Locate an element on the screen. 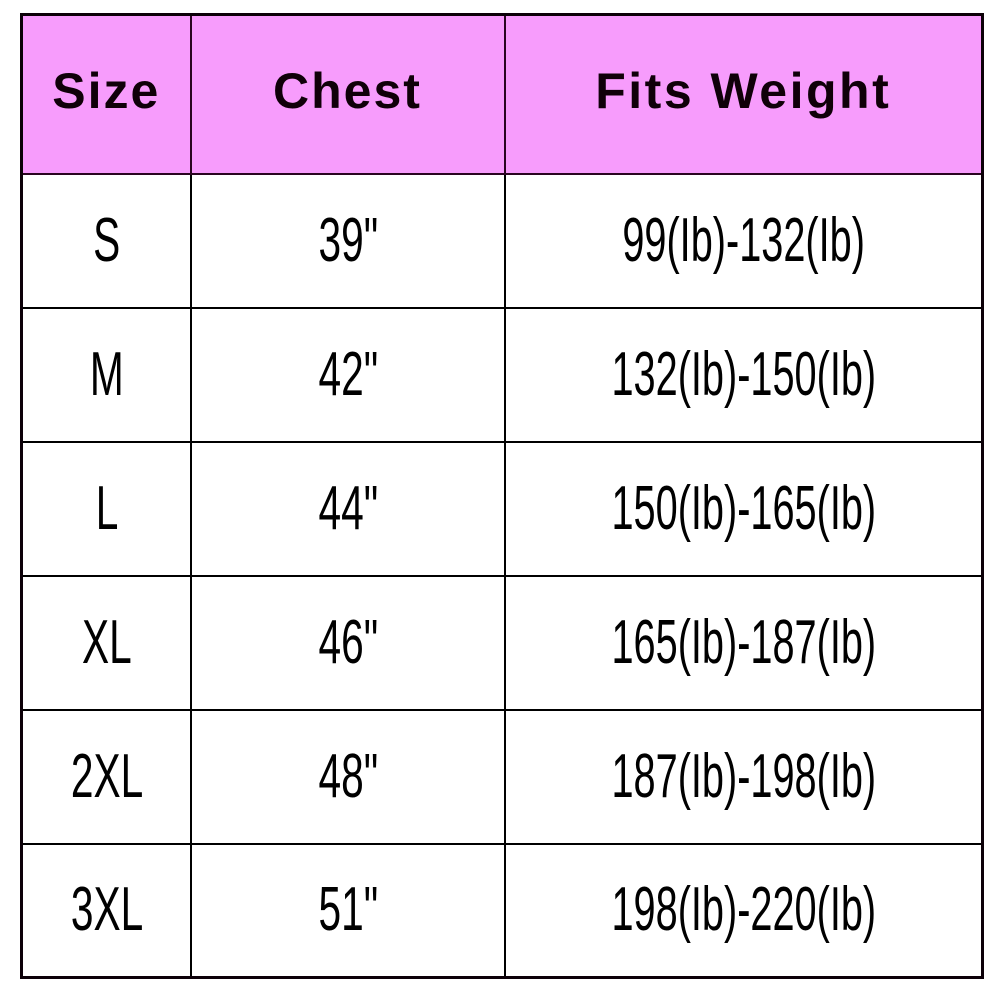 The height and width of the screenshot is (1000, 1000). cell-size-text: 3XL is located at coordinates (106, 910).